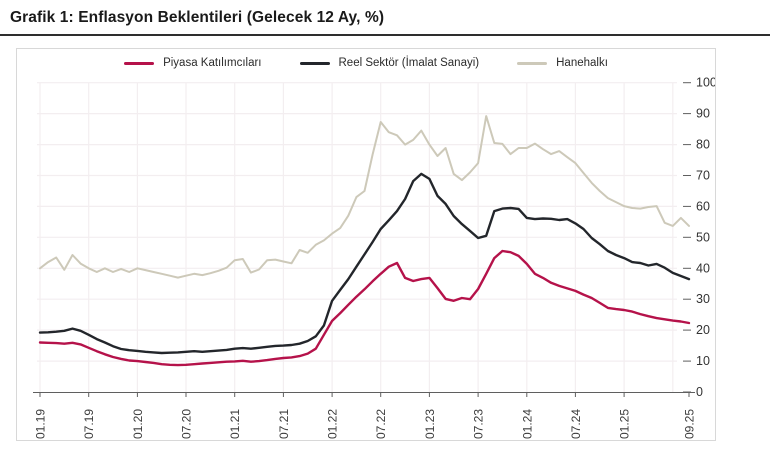 Image resolution: width=770 pixels, height=459 pixels. I want to click on x-axis-label: 07.24, so click(576, 424).